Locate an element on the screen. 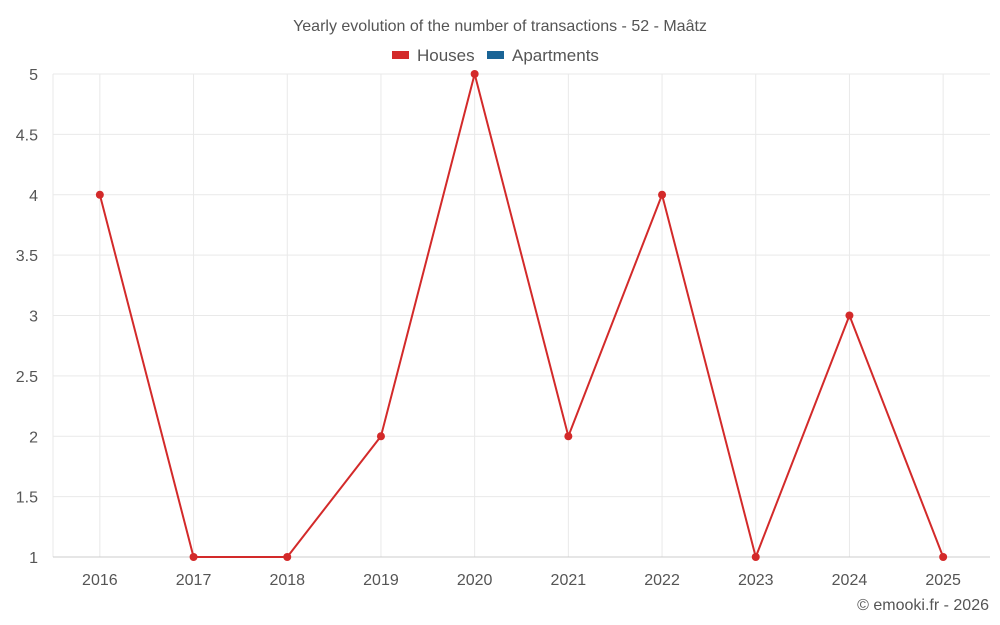 This screenshot has height=625, width=1000. x-tick-label: 2021 is located at coordinates (569, 580).